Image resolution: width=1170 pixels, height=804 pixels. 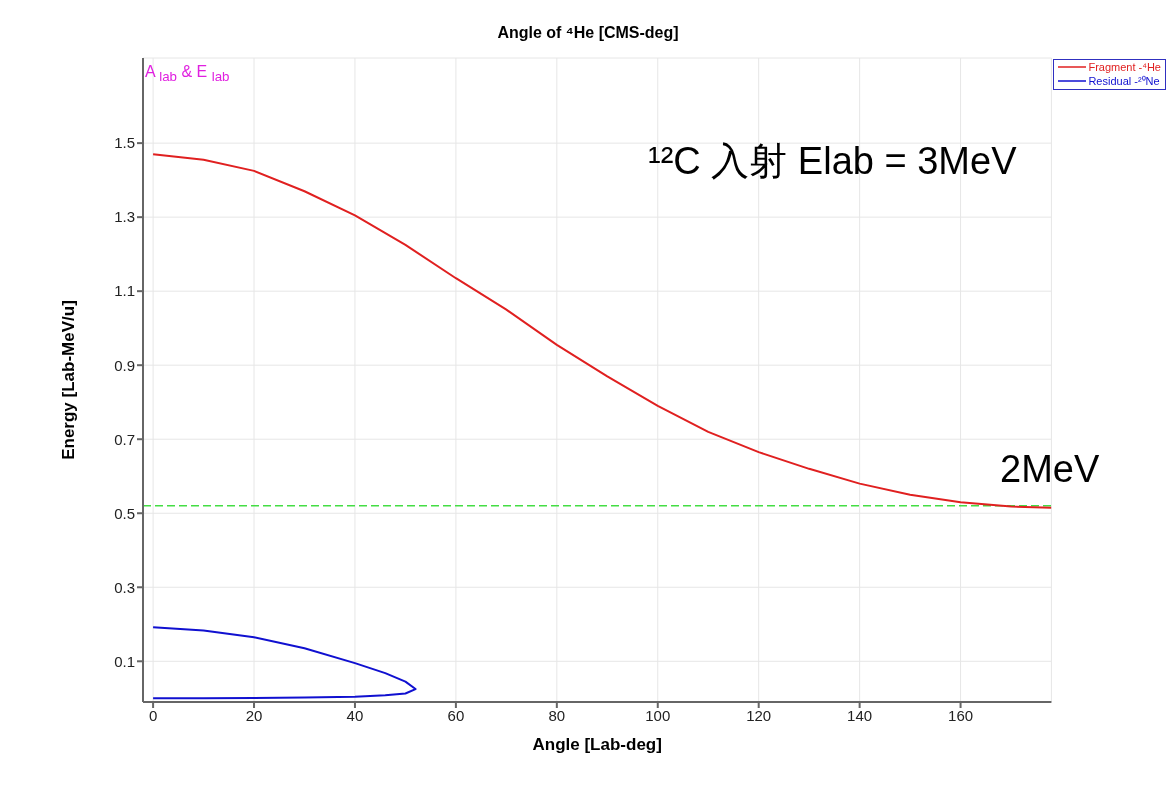 I want to click on x-tick-label: 0, so click(x=153, y=715).